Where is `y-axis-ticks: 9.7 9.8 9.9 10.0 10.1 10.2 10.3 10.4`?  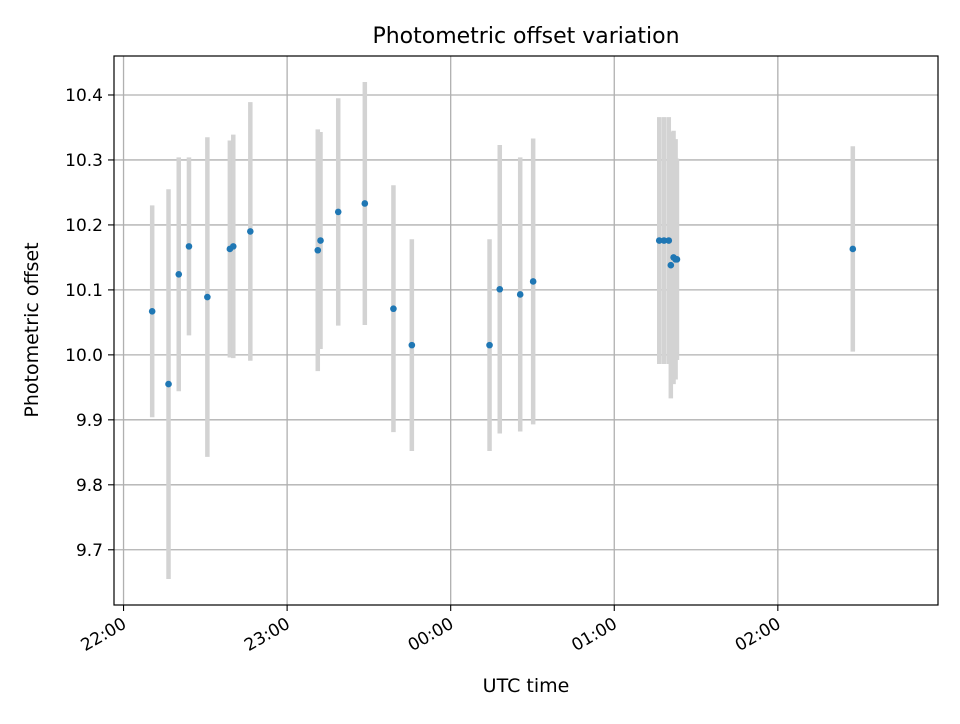 y-axis-ticks: 9.7 9.8 9.9 10.0 10.1 10.2 10.3 10.4 is located at coordinates (89, 323).